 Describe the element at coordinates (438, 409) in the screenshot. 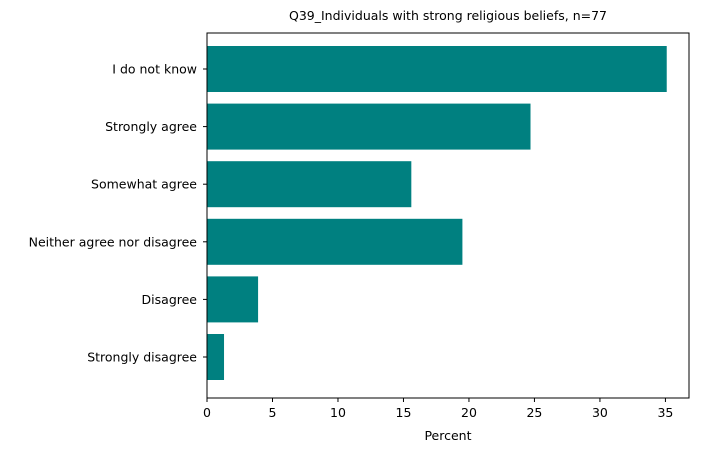

I see `x-axis-ticks: 0 5 10 15 20 25 30 35` at that location.